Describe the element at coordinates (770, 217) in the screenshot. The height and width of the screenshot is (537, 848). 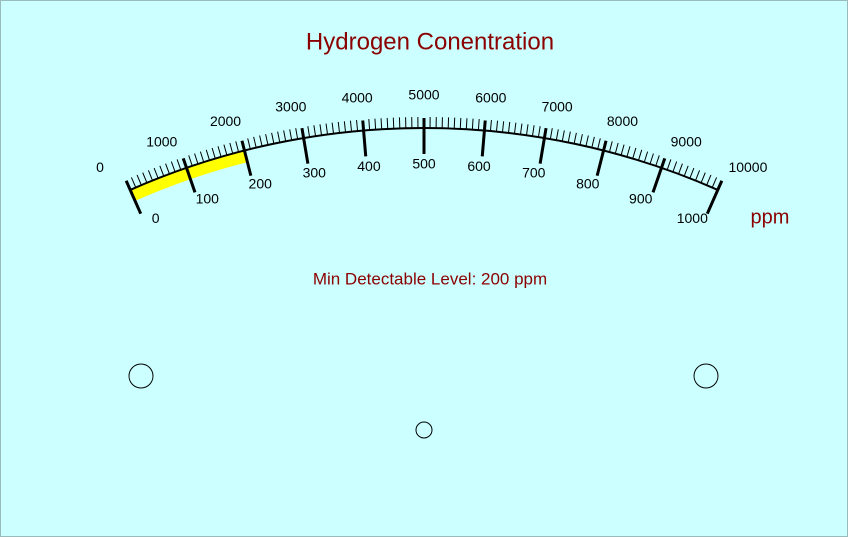
I see `unit-label: ppm` at that location.